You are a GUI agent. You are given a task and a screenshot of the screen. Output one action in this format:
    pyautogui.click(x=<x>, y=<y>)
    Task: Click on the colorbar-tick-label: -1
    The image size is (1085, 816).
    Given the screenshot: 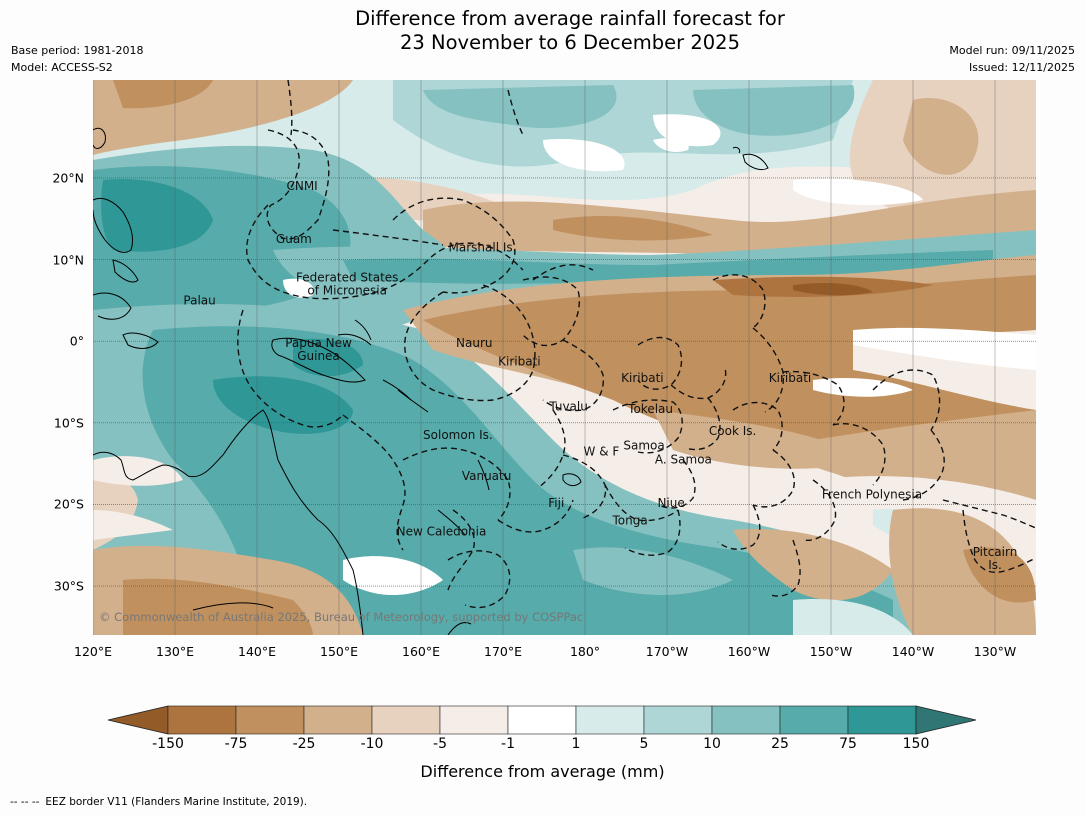 What is the action you would take?
    pyautogui.click(x=508, y=744)
    